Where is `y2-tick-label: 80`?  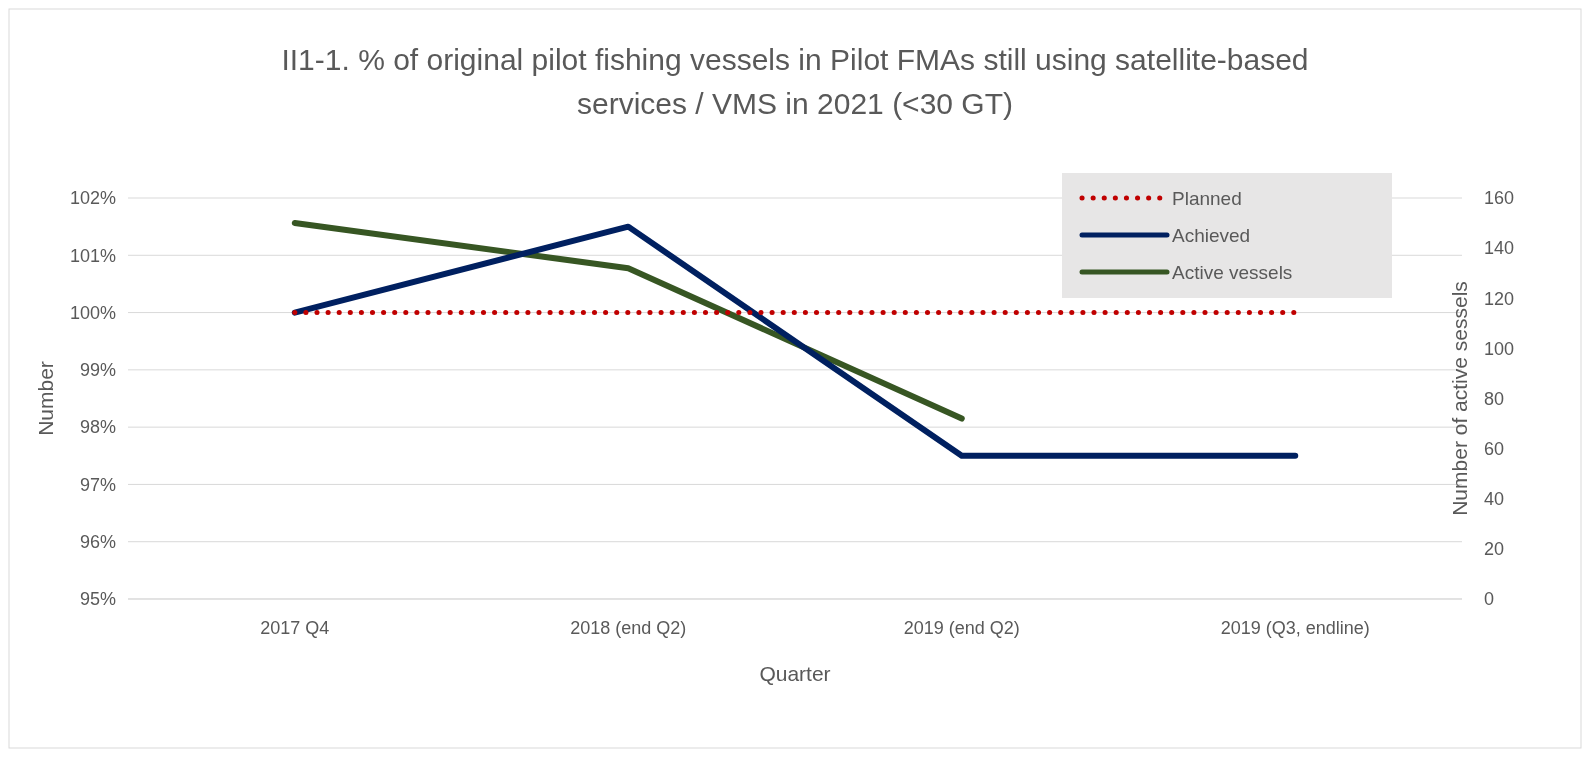 y2-tick-label: 80 is located at coordinates (1494, 398).